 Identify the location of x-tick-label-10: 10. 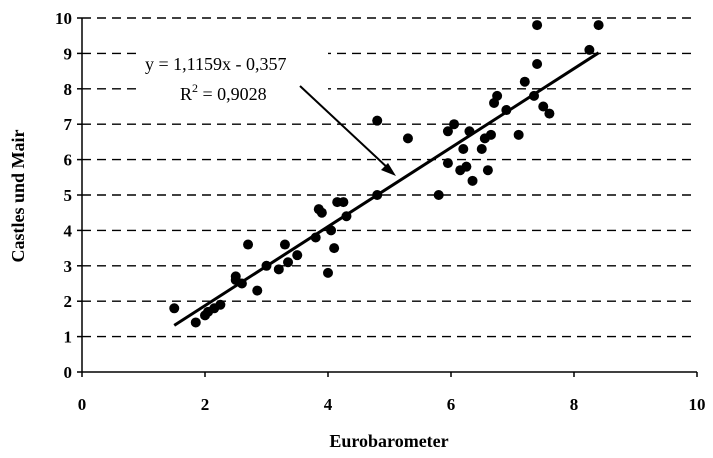
(697, 404).